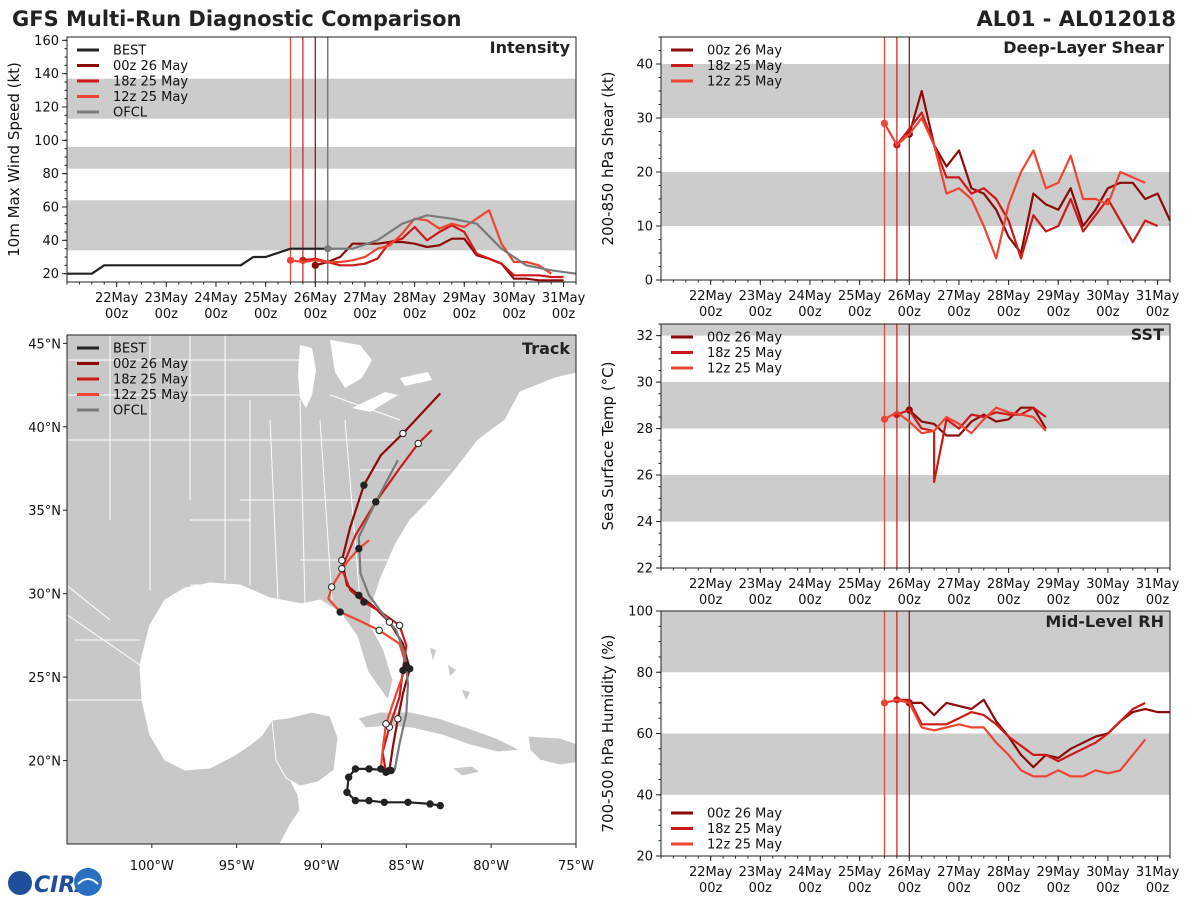 This screenshot has height=900, width=1200. Describe the element at coordinates (1158, 872) in the screenshot. I see `rh-xtick-label-9: 31May` at that location.